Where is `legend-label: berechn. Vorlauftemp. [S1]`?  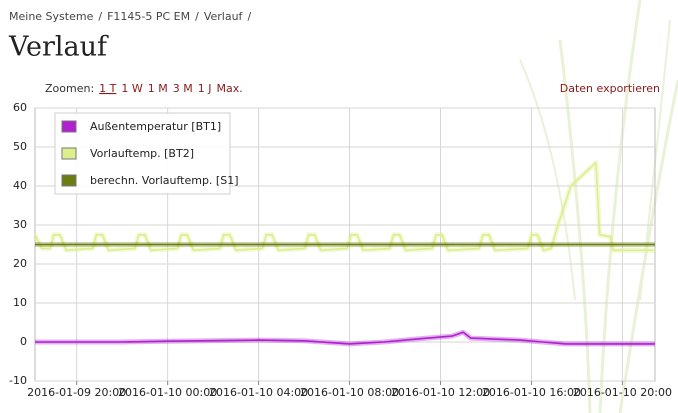
legend-label: berechn. Vorlauftemp. [S1] is located at coordinates (164, 180).